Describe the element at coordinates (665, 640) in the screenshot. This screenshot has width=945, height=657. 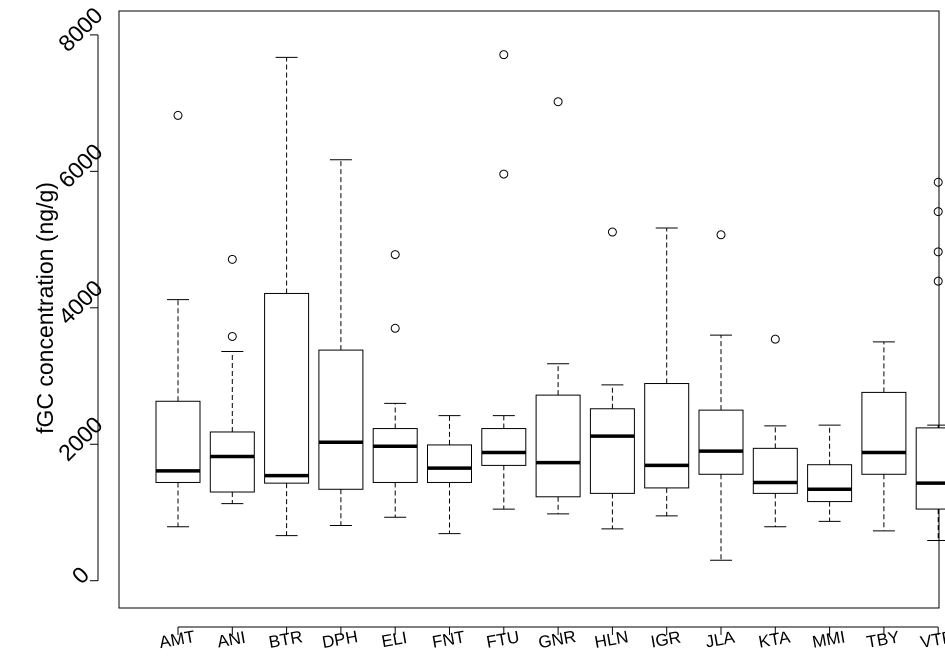
I see `x-tick-label: IGR` at that location.